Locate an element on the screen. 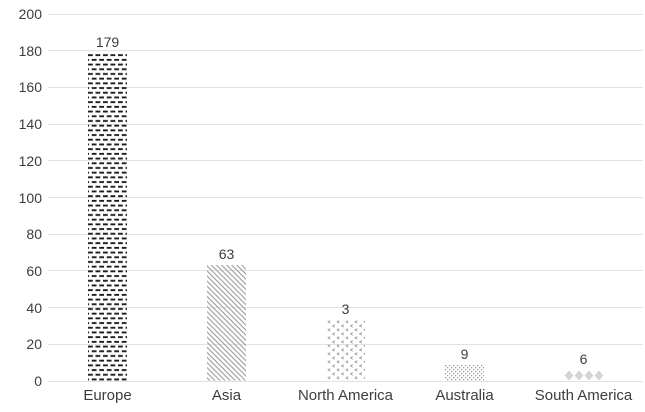 This screenshot has width=645, height=412. y-axis-tick-label: 200 is located at coordinates (30, 14).